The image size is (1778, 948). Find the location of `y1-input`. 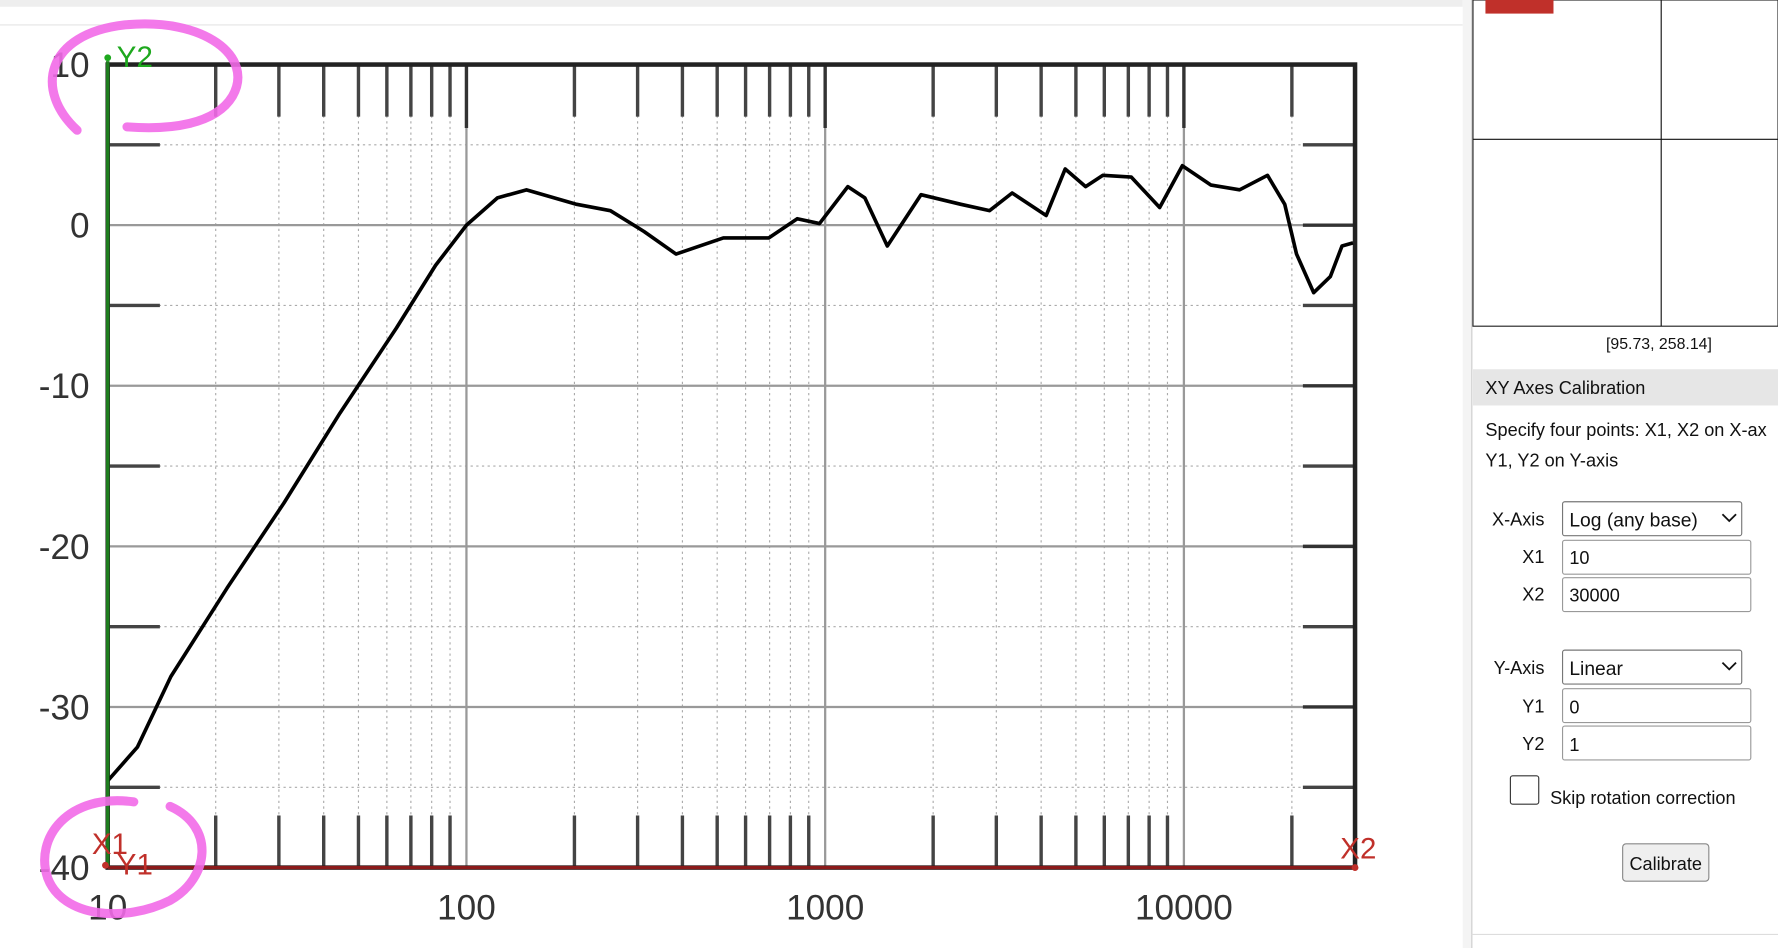

y1-input is located at coordinates (1656, 706).